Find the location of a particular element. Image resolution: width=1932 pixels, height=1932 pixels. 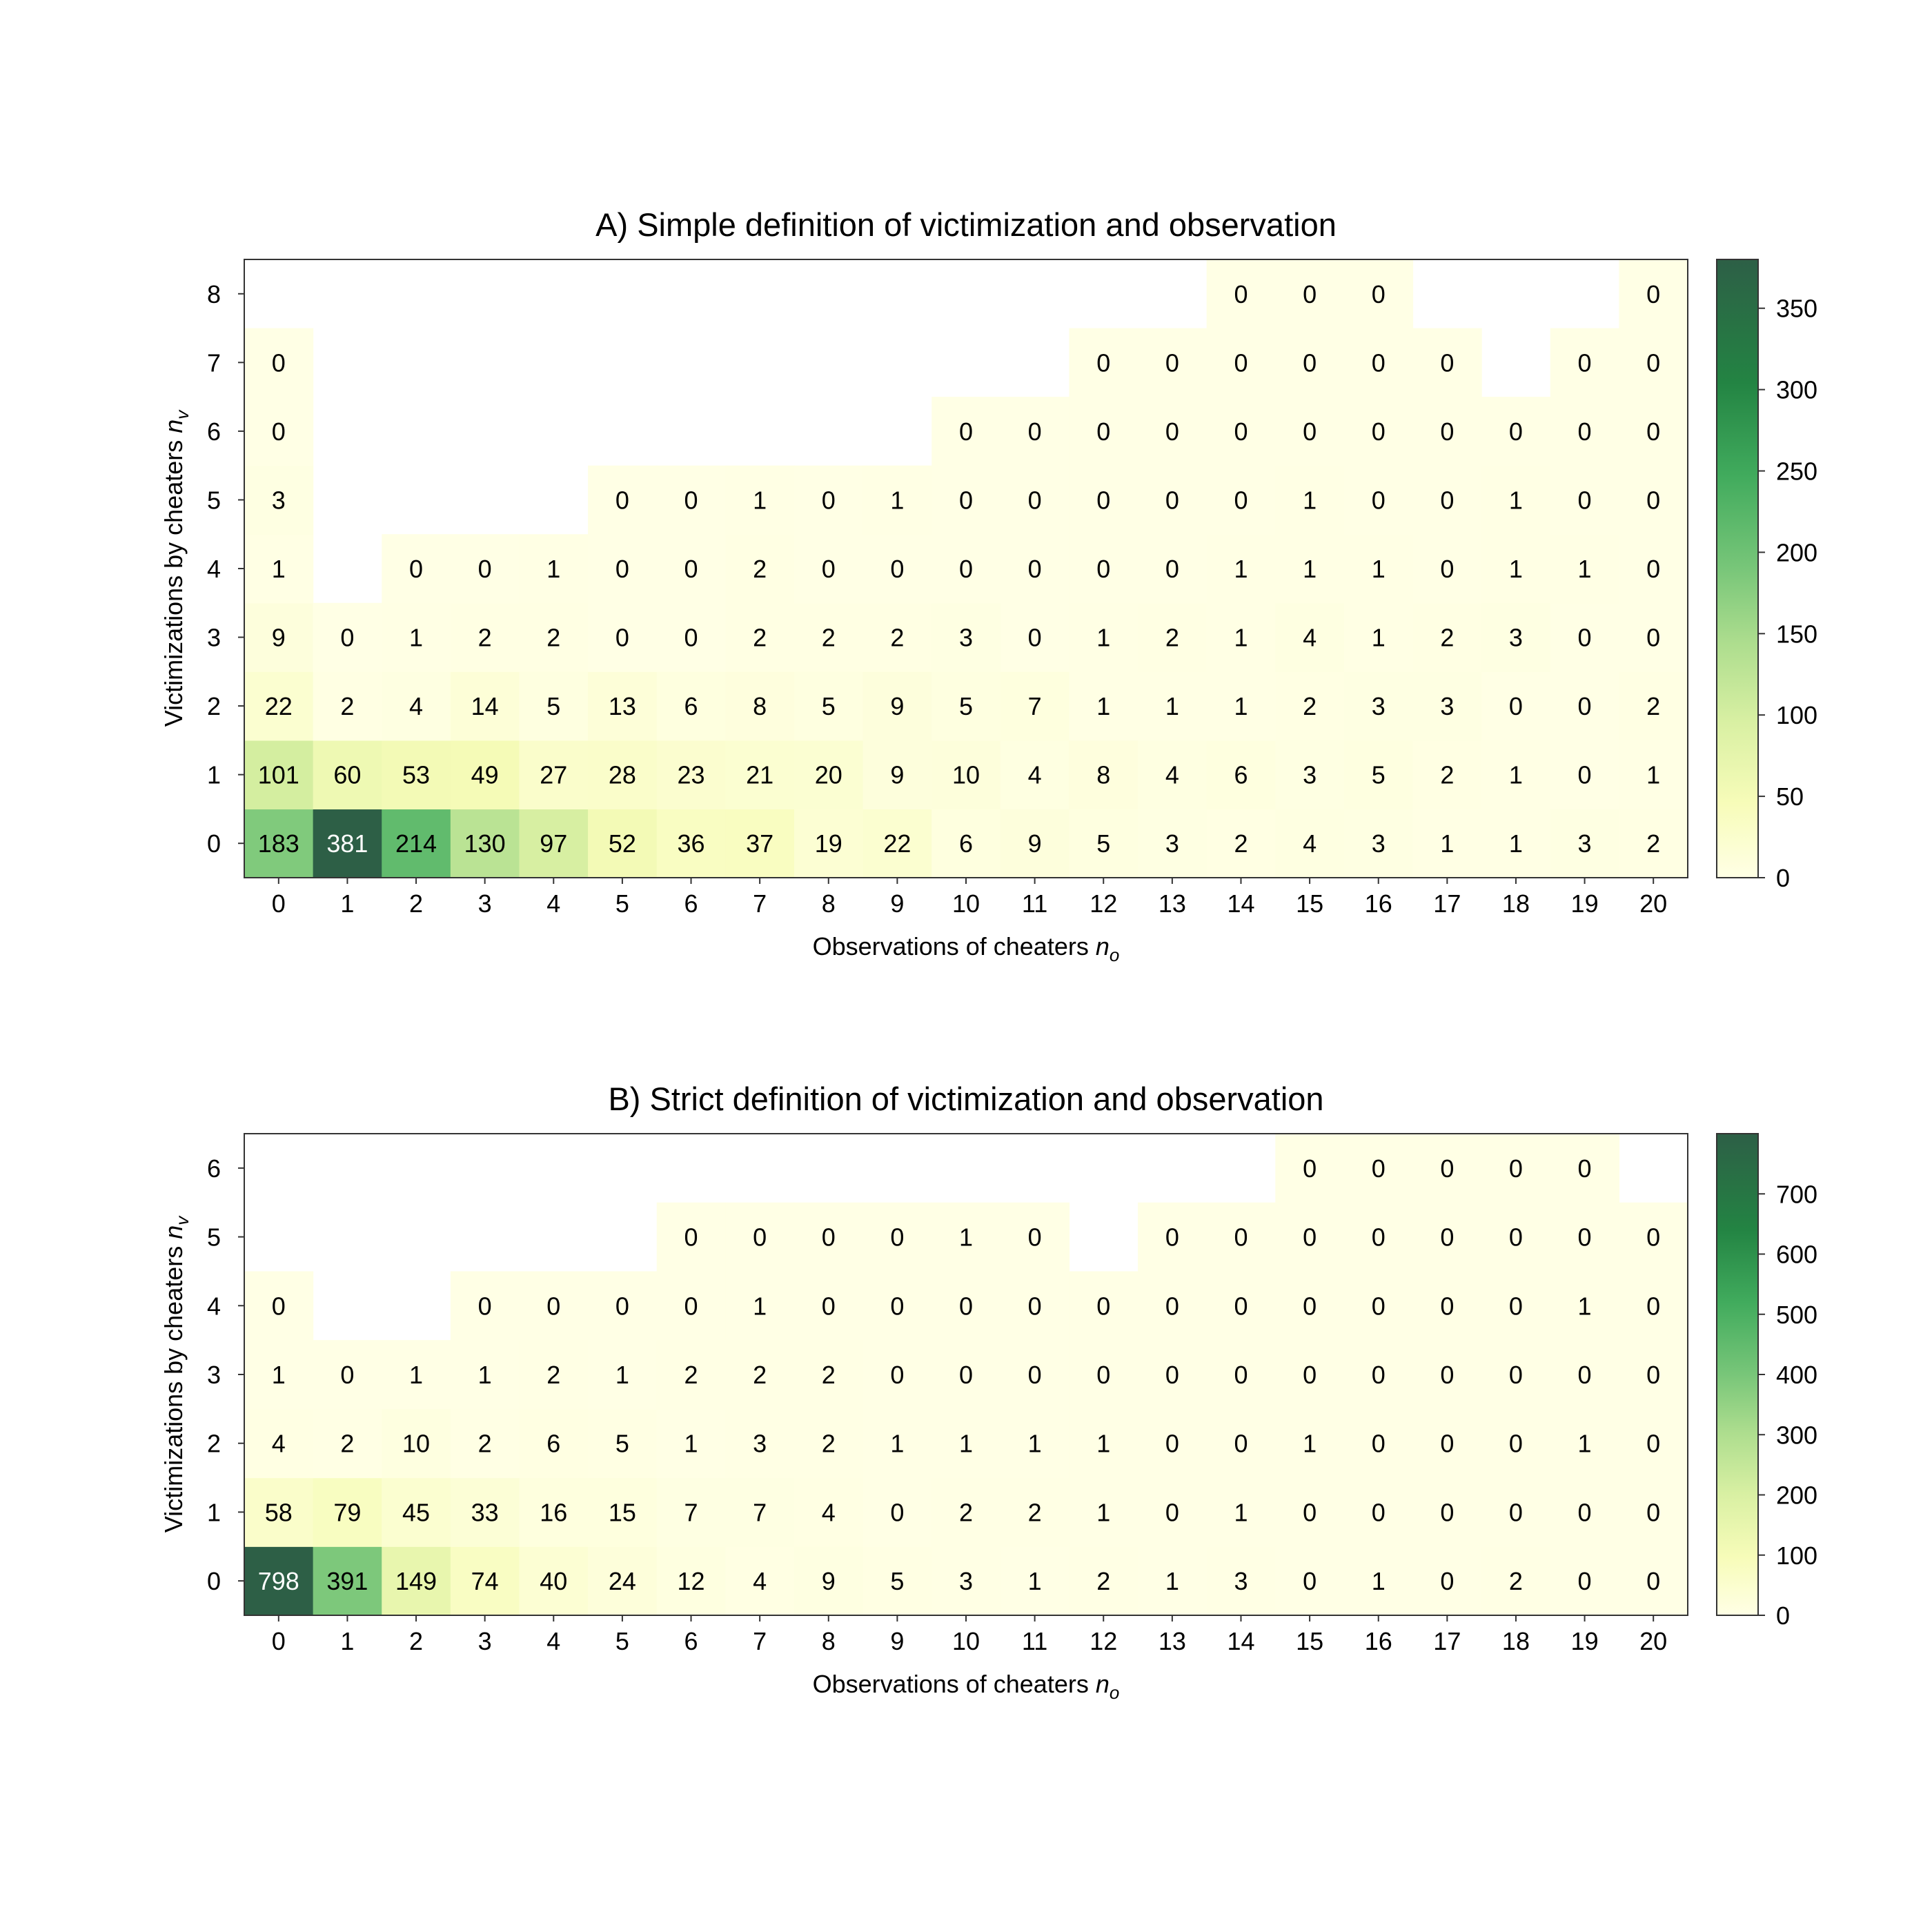

cell-value-label: 5 is located at coordinates (1103, 843).